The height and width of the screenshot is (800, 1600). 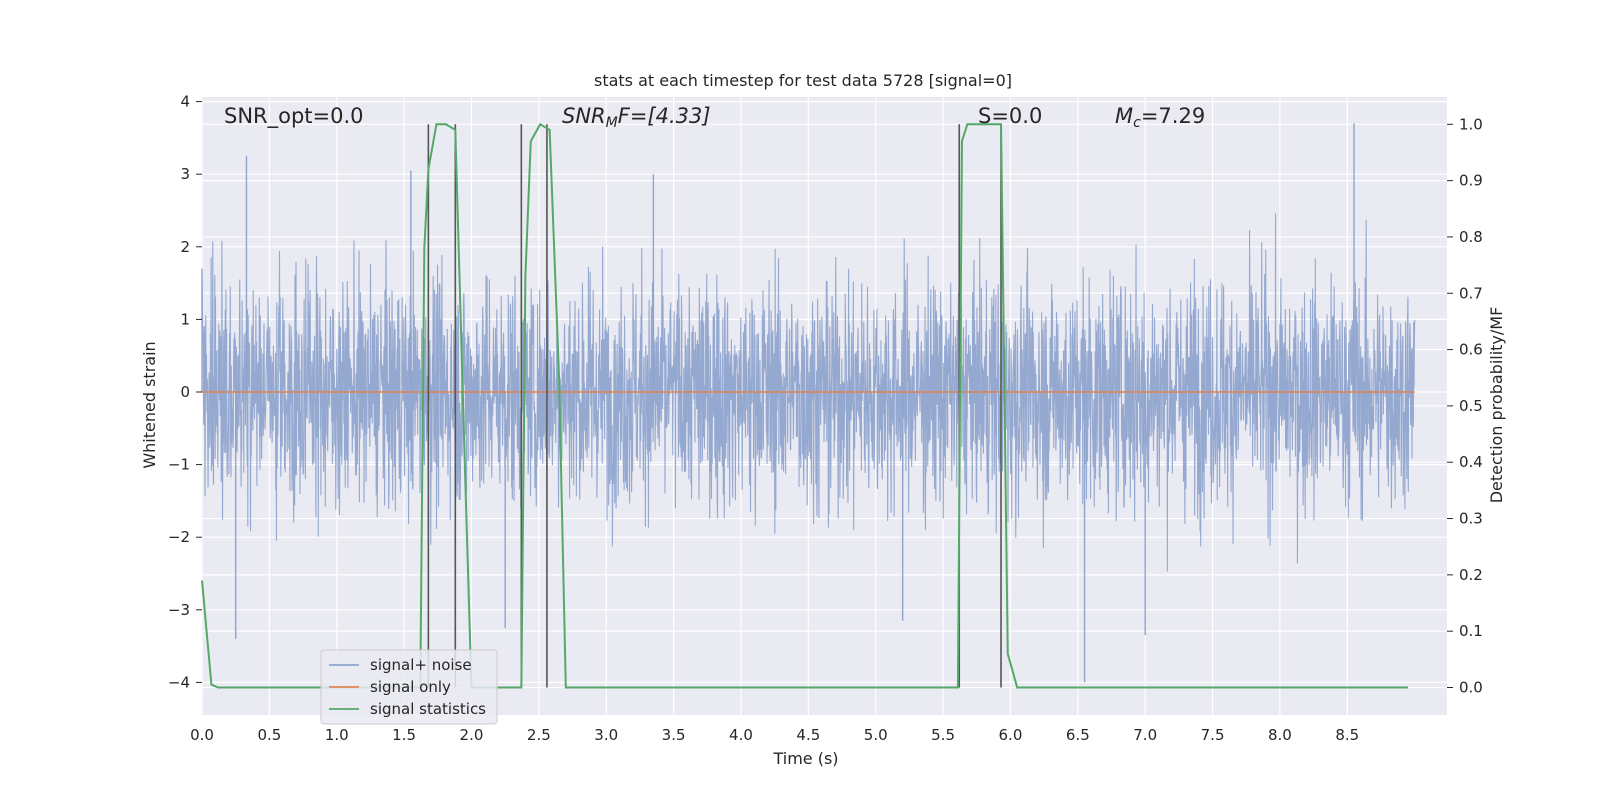 I want to click on legend-label-signal-statistics: signal statistics, so click(x=428, y=709).